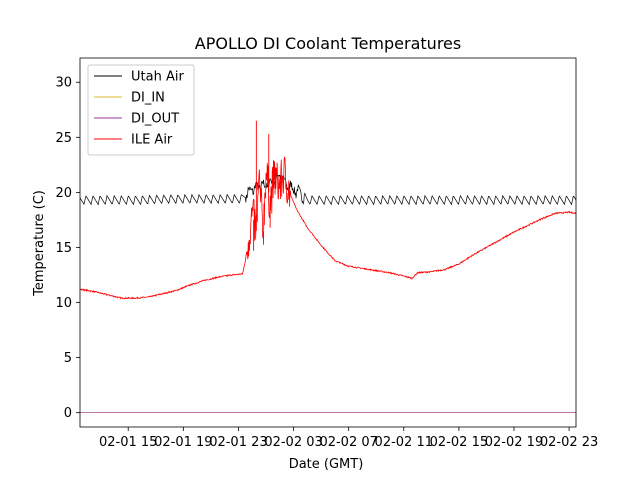 The width and height of the screenshot is (640, 480). Describe the element at coordinates (148, 98) in the screenshot. I see `legend-label-di-in: DI_IN` at that location.